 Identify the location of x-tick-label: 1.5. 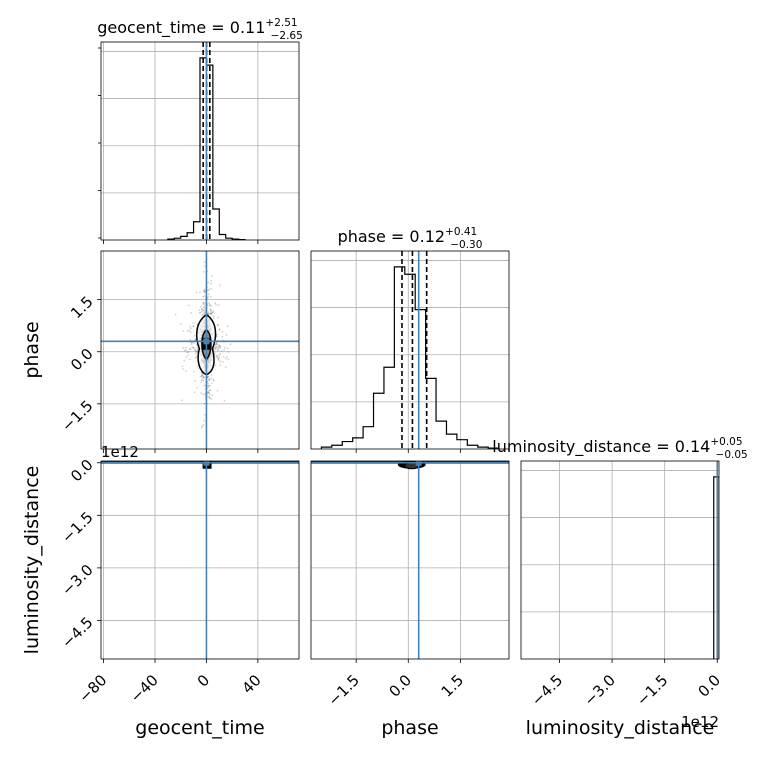
(453, 686).